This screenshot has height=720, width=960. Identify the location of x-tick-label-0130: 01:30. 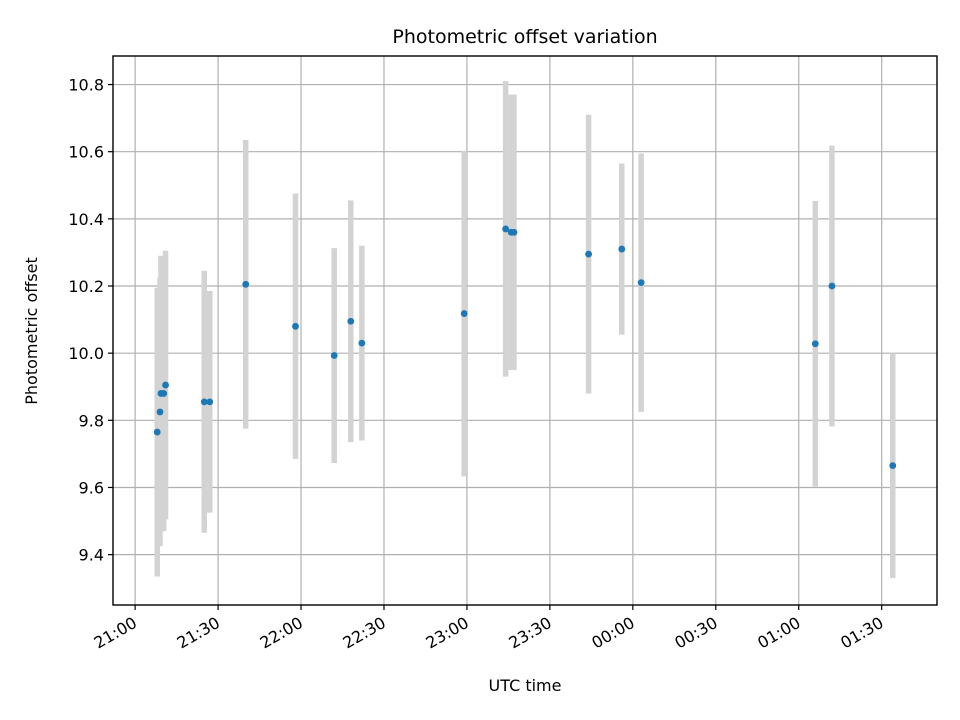
(861, 633).